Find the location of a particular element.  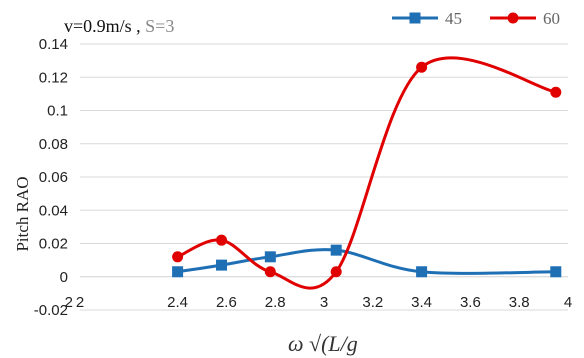

y-tick-label: 0.06 is located at coordinates (53, 177).